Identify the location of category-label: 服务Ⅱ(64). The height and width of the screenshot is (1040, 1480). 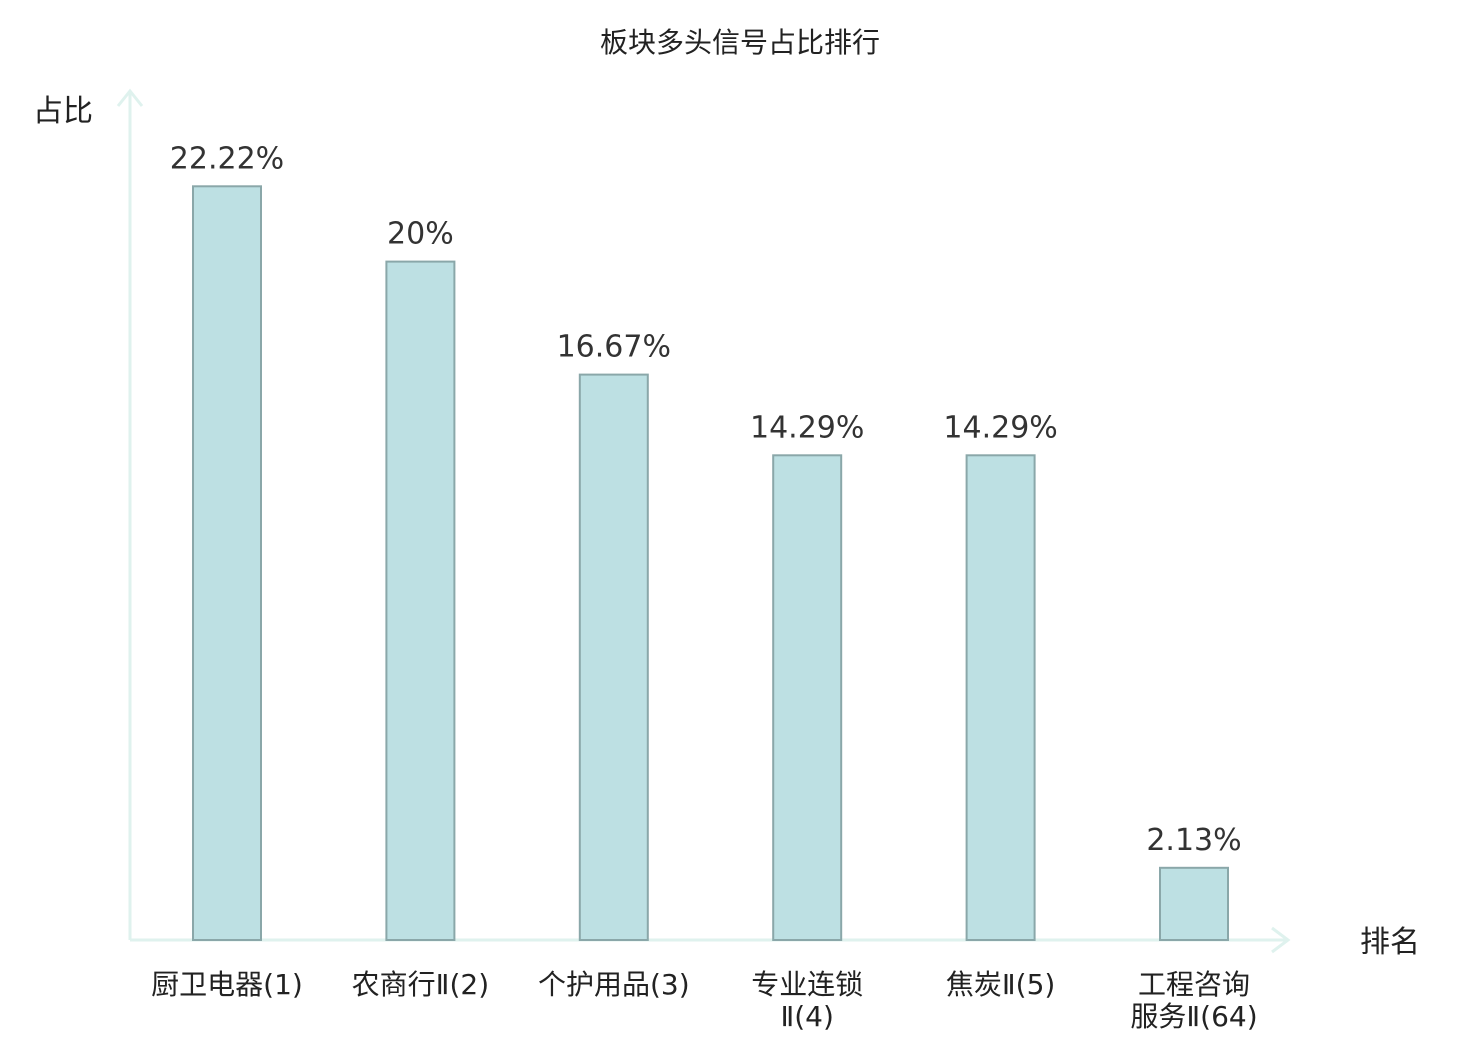
(1193, 1016).